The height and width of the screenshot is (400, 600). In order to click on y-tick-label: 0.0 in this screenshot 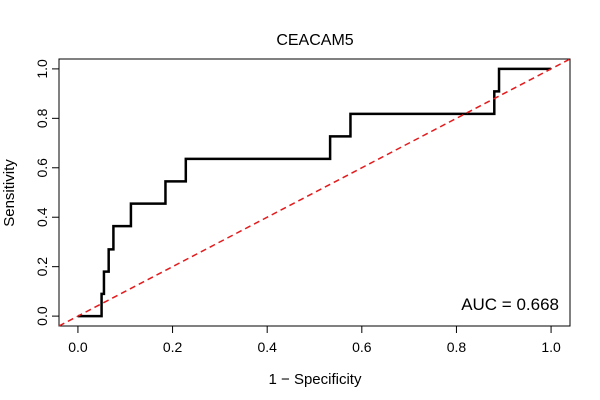, I will do `click(42, 316)`.